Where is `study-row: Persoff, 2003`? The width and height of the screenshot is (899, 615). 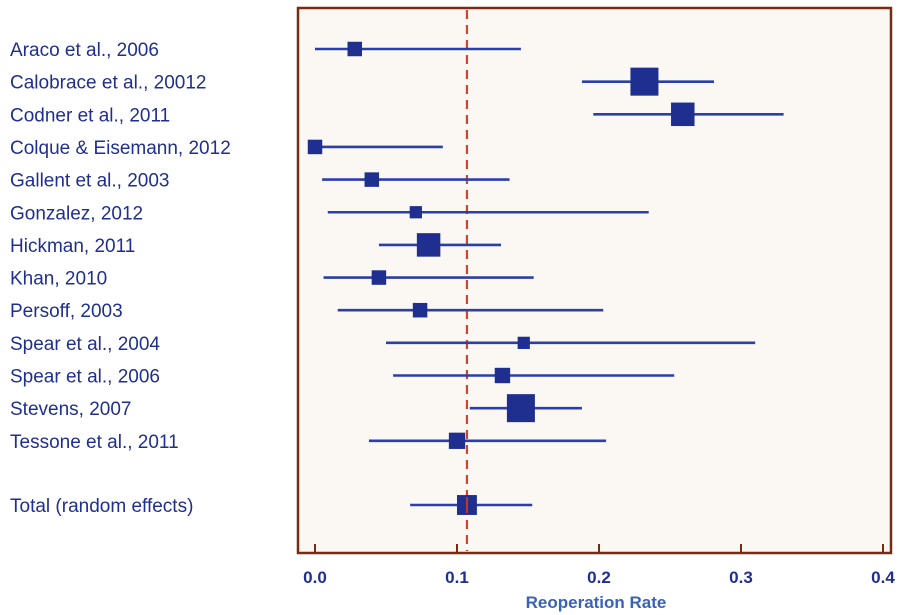 study-row: Persoff, 2003 is located at coordinates (307, 311).